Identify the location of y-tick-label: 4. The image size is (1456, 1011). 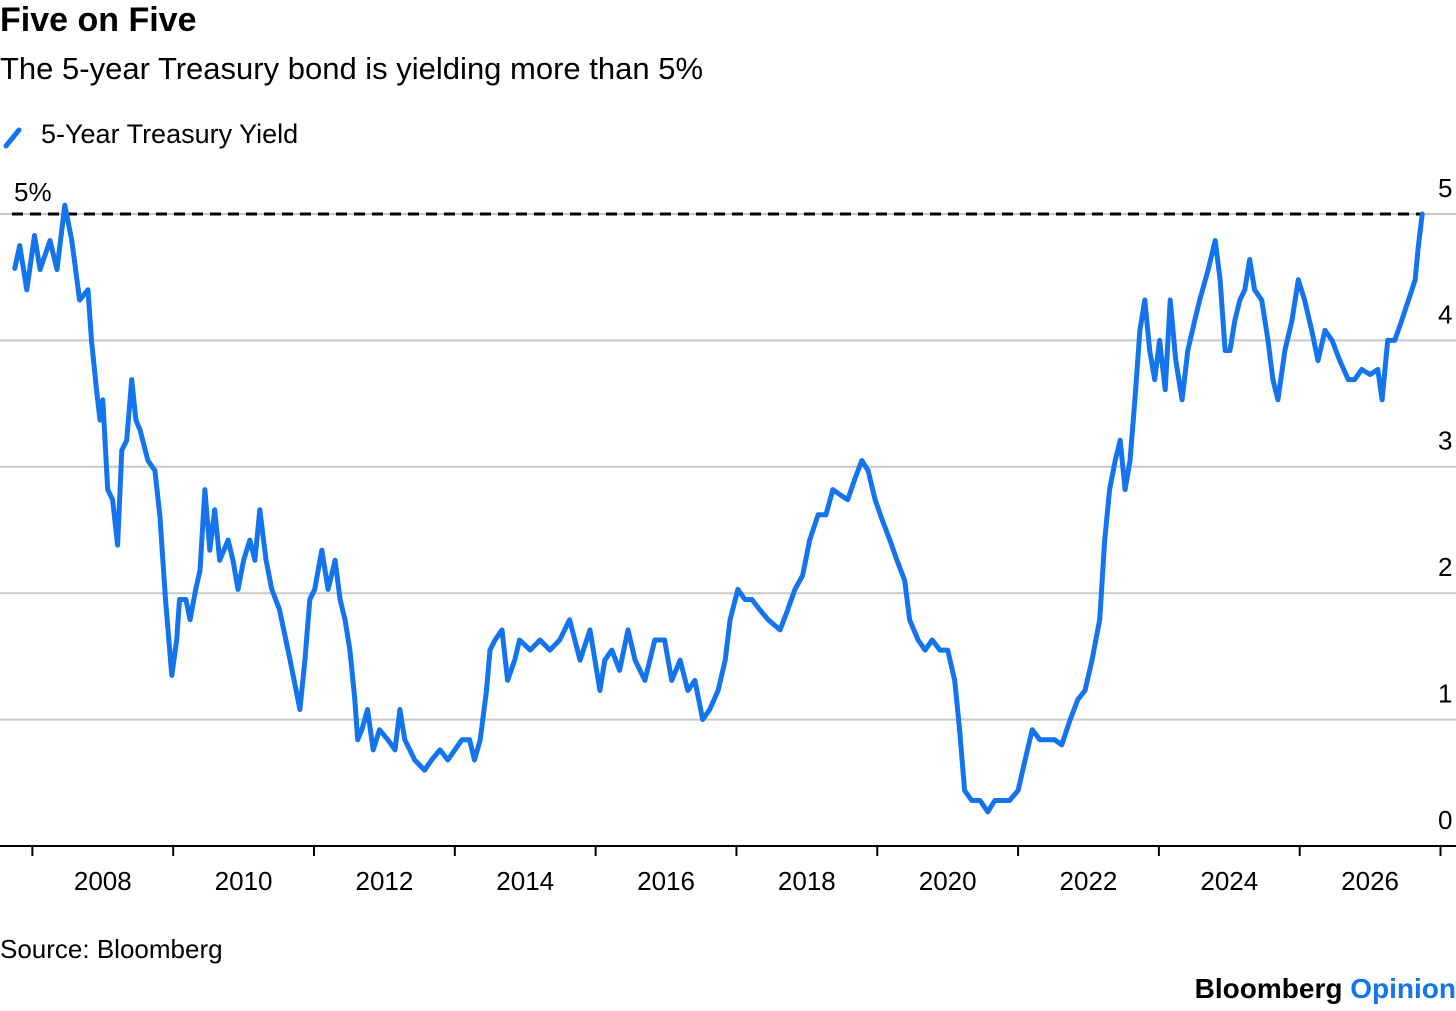
(1445, 314).